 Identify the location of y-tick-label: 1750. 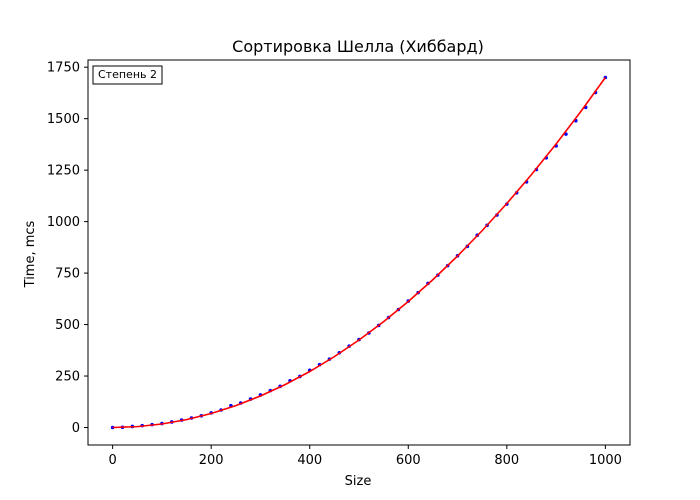
(63, 68).